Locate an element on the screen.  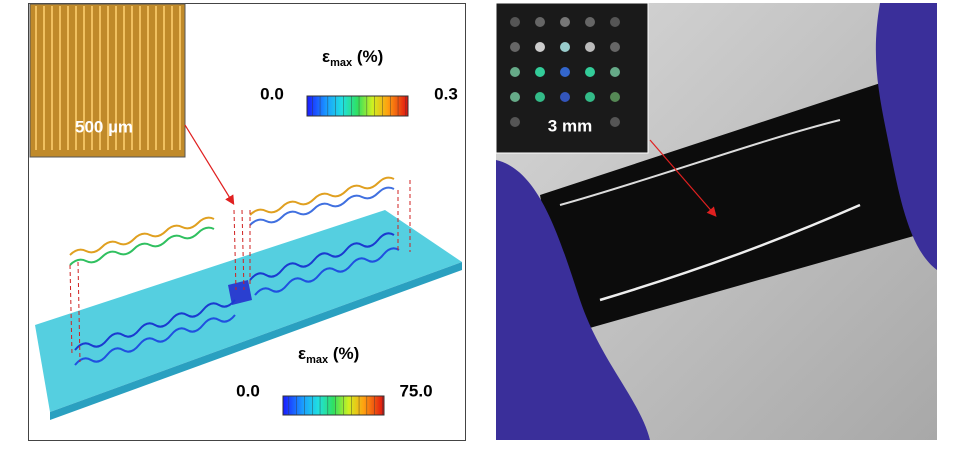
photo-inset is located at coordinates (572, 78).